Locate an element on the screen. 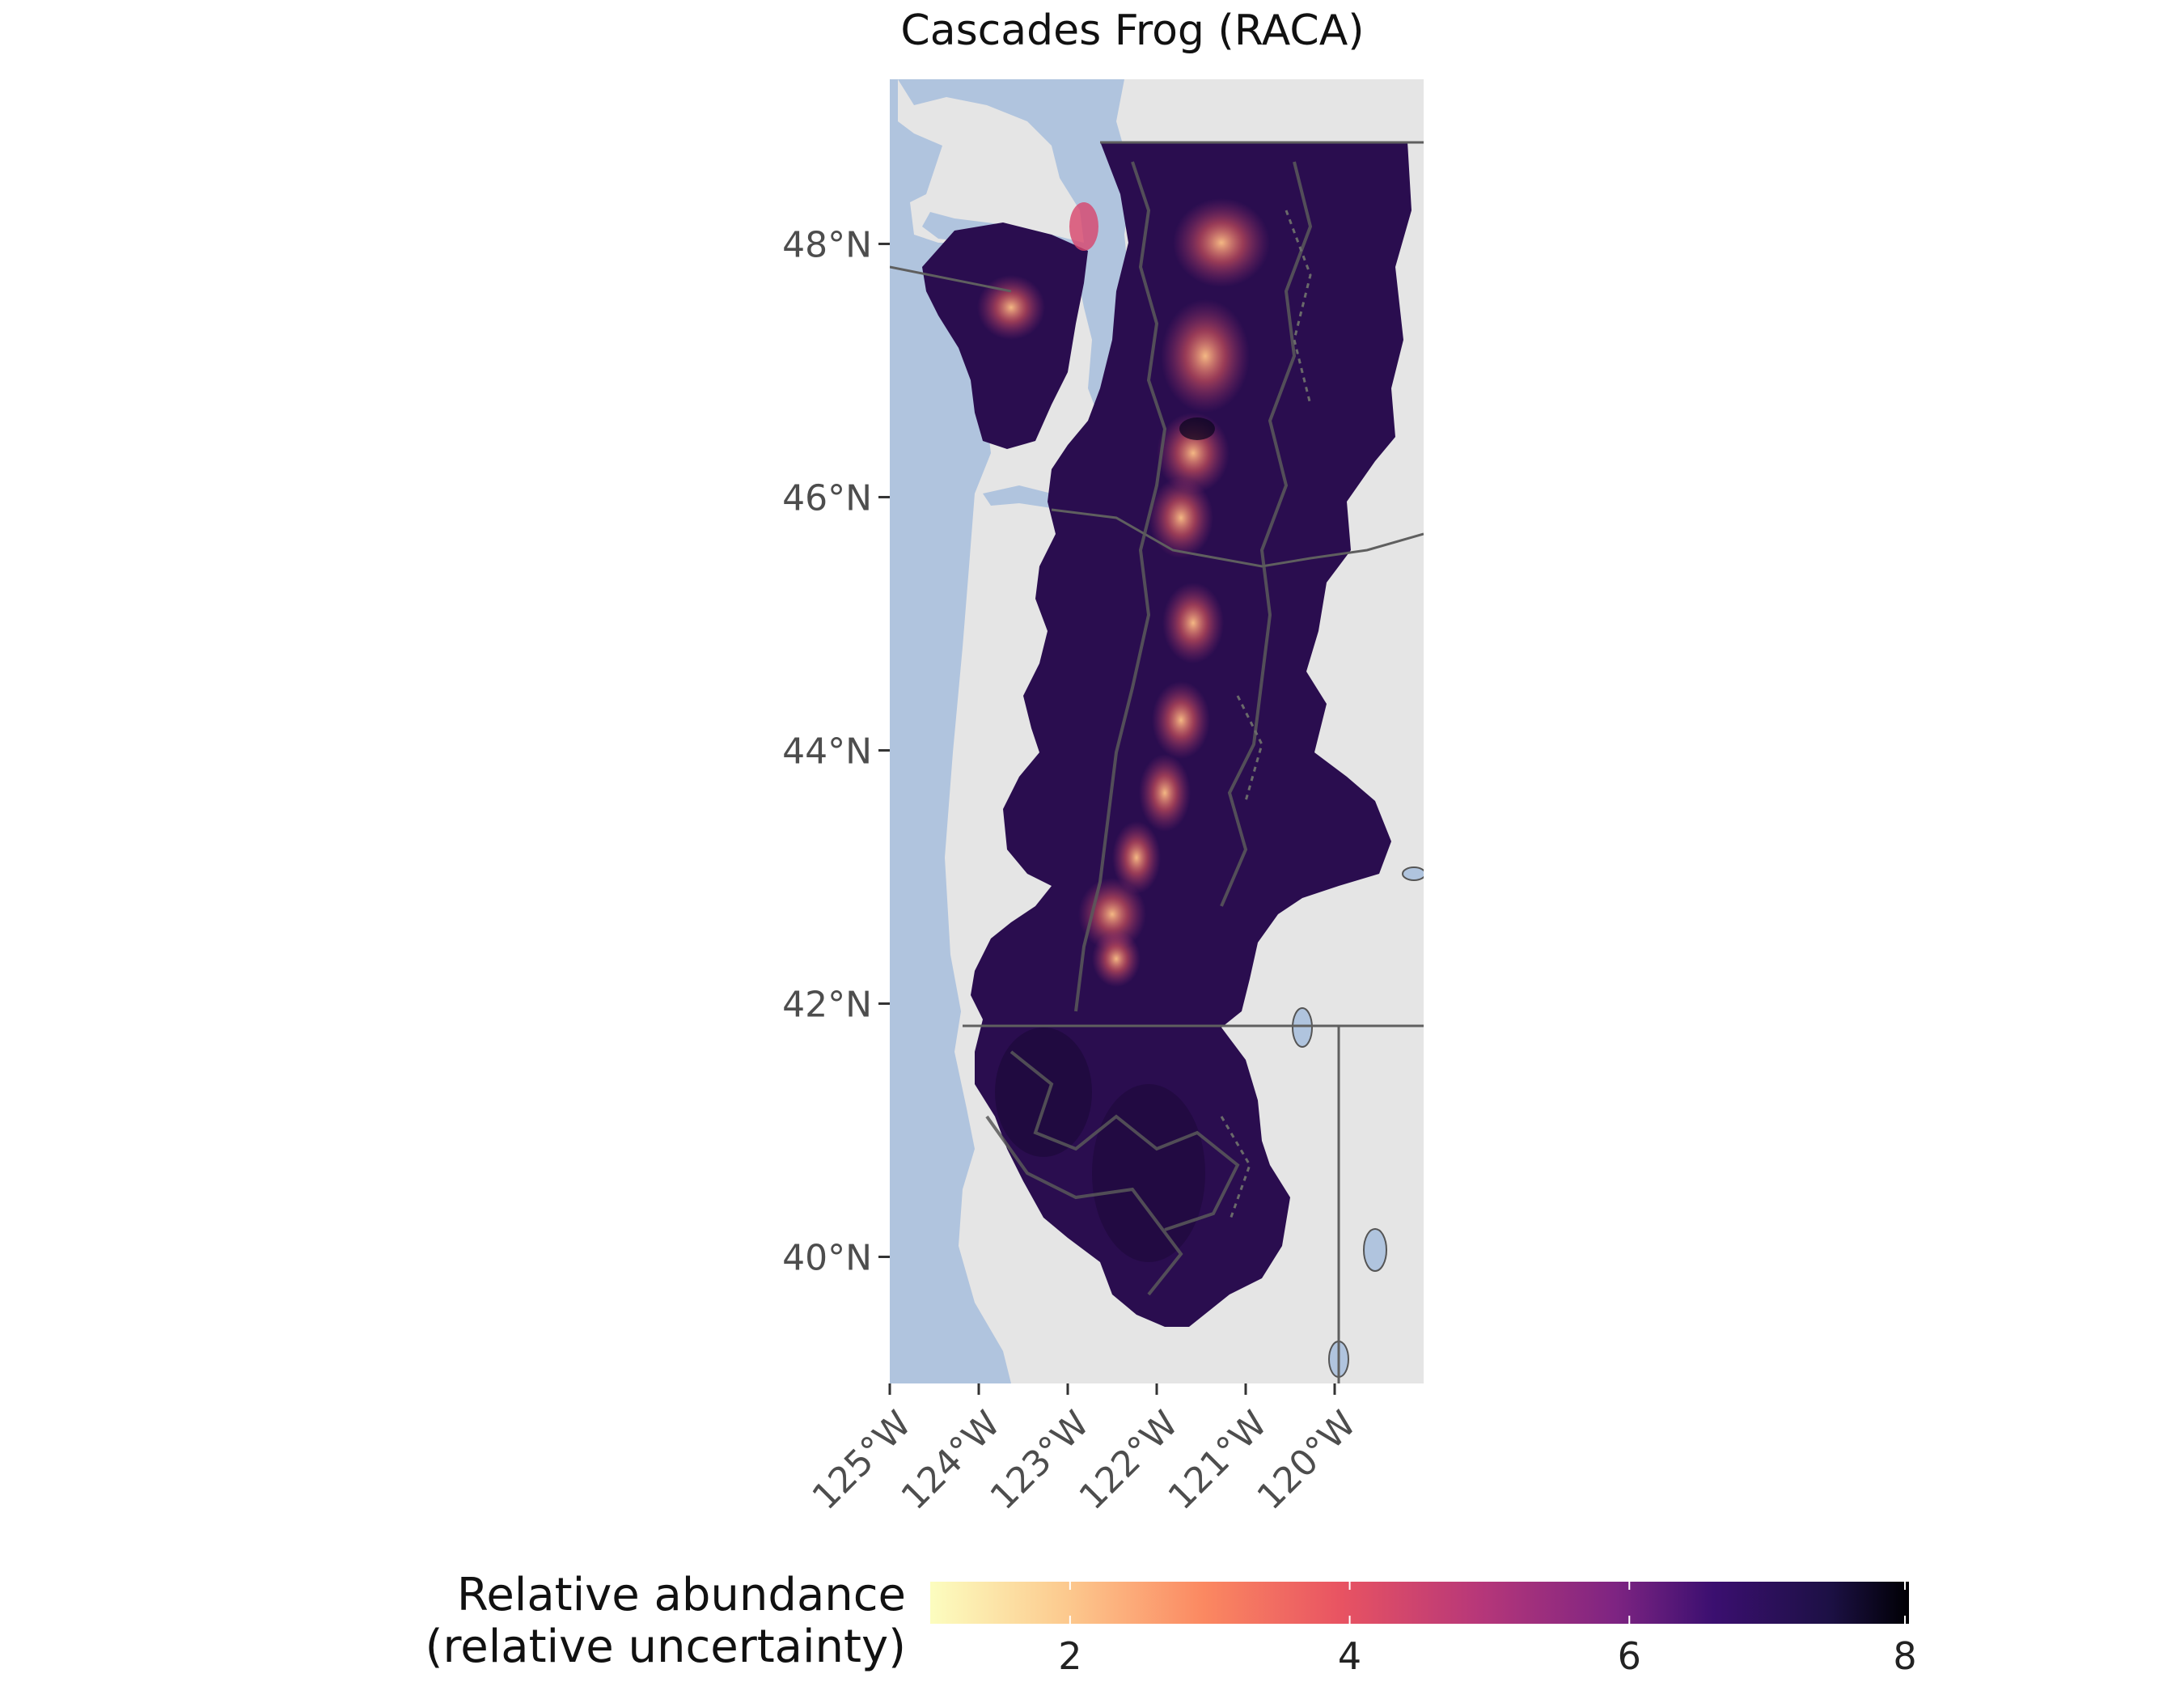 The height and width of the screenshot is (1699, 2184). y-tick-label: 48°N is located at coordinates (827, 244).